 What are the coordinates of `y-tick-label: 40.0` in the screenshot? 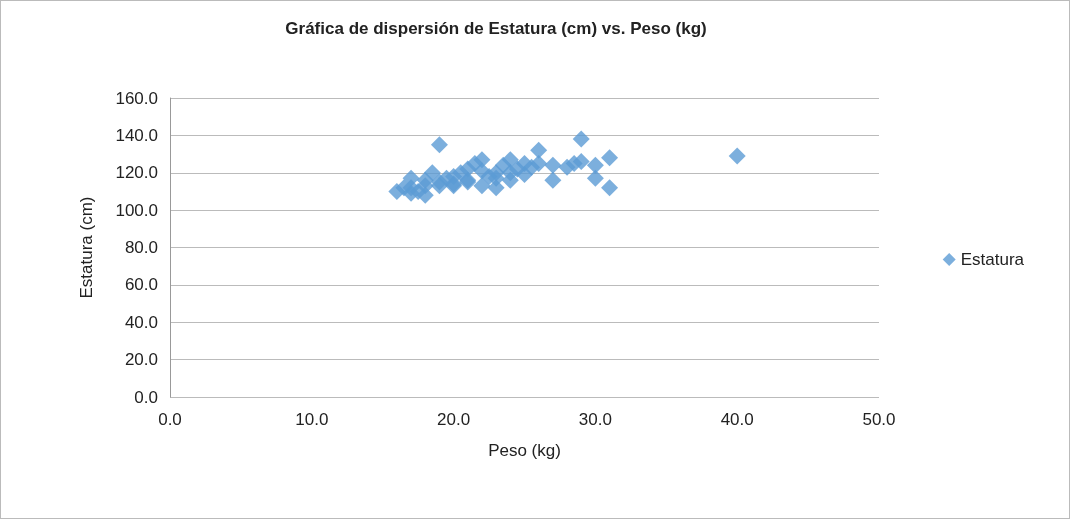 It's located at (141, 322).